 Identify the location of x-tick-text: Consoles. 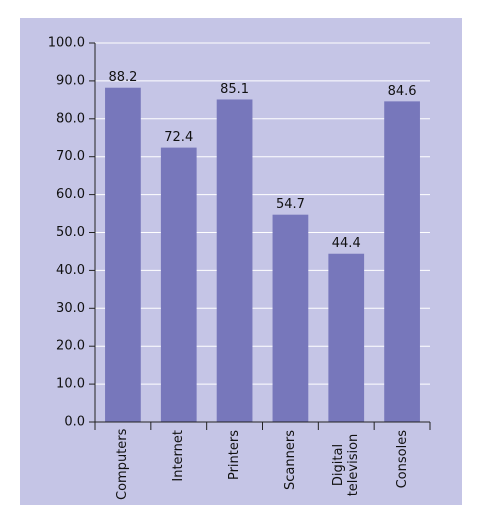
(402, 459).